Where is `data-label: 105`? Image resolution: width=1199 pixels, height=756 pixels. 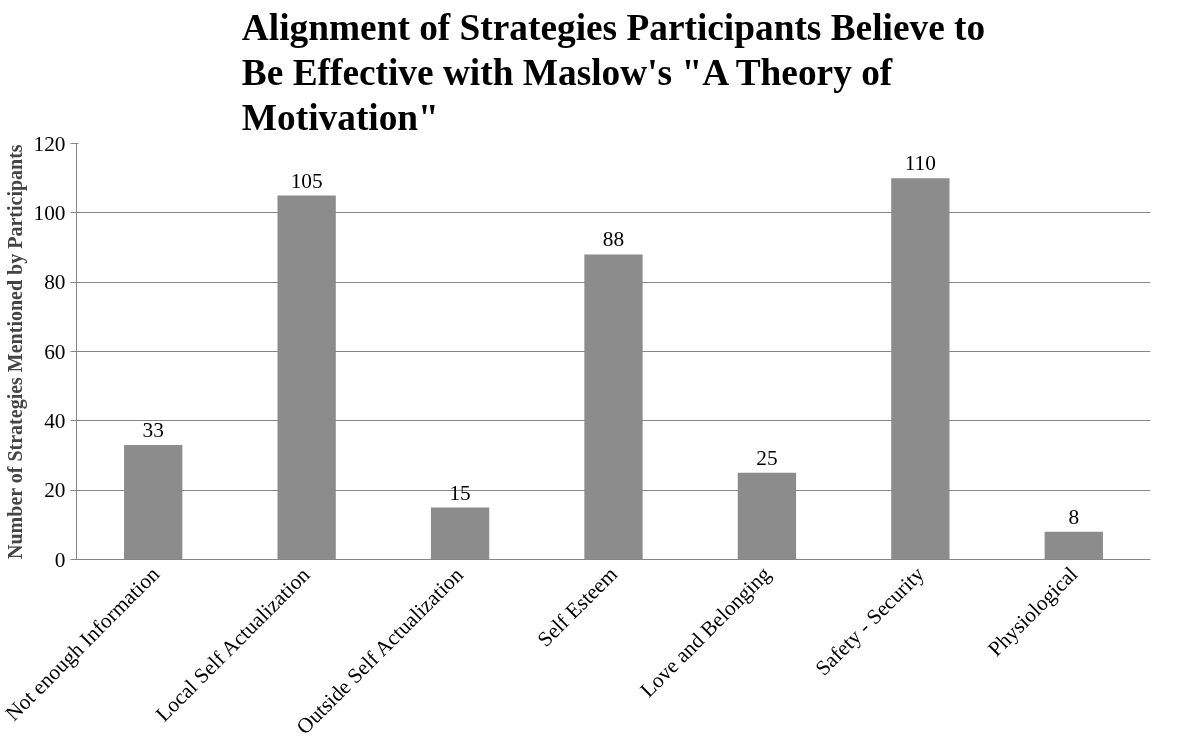 data-label: 105 is located at coordinates (306, 180).